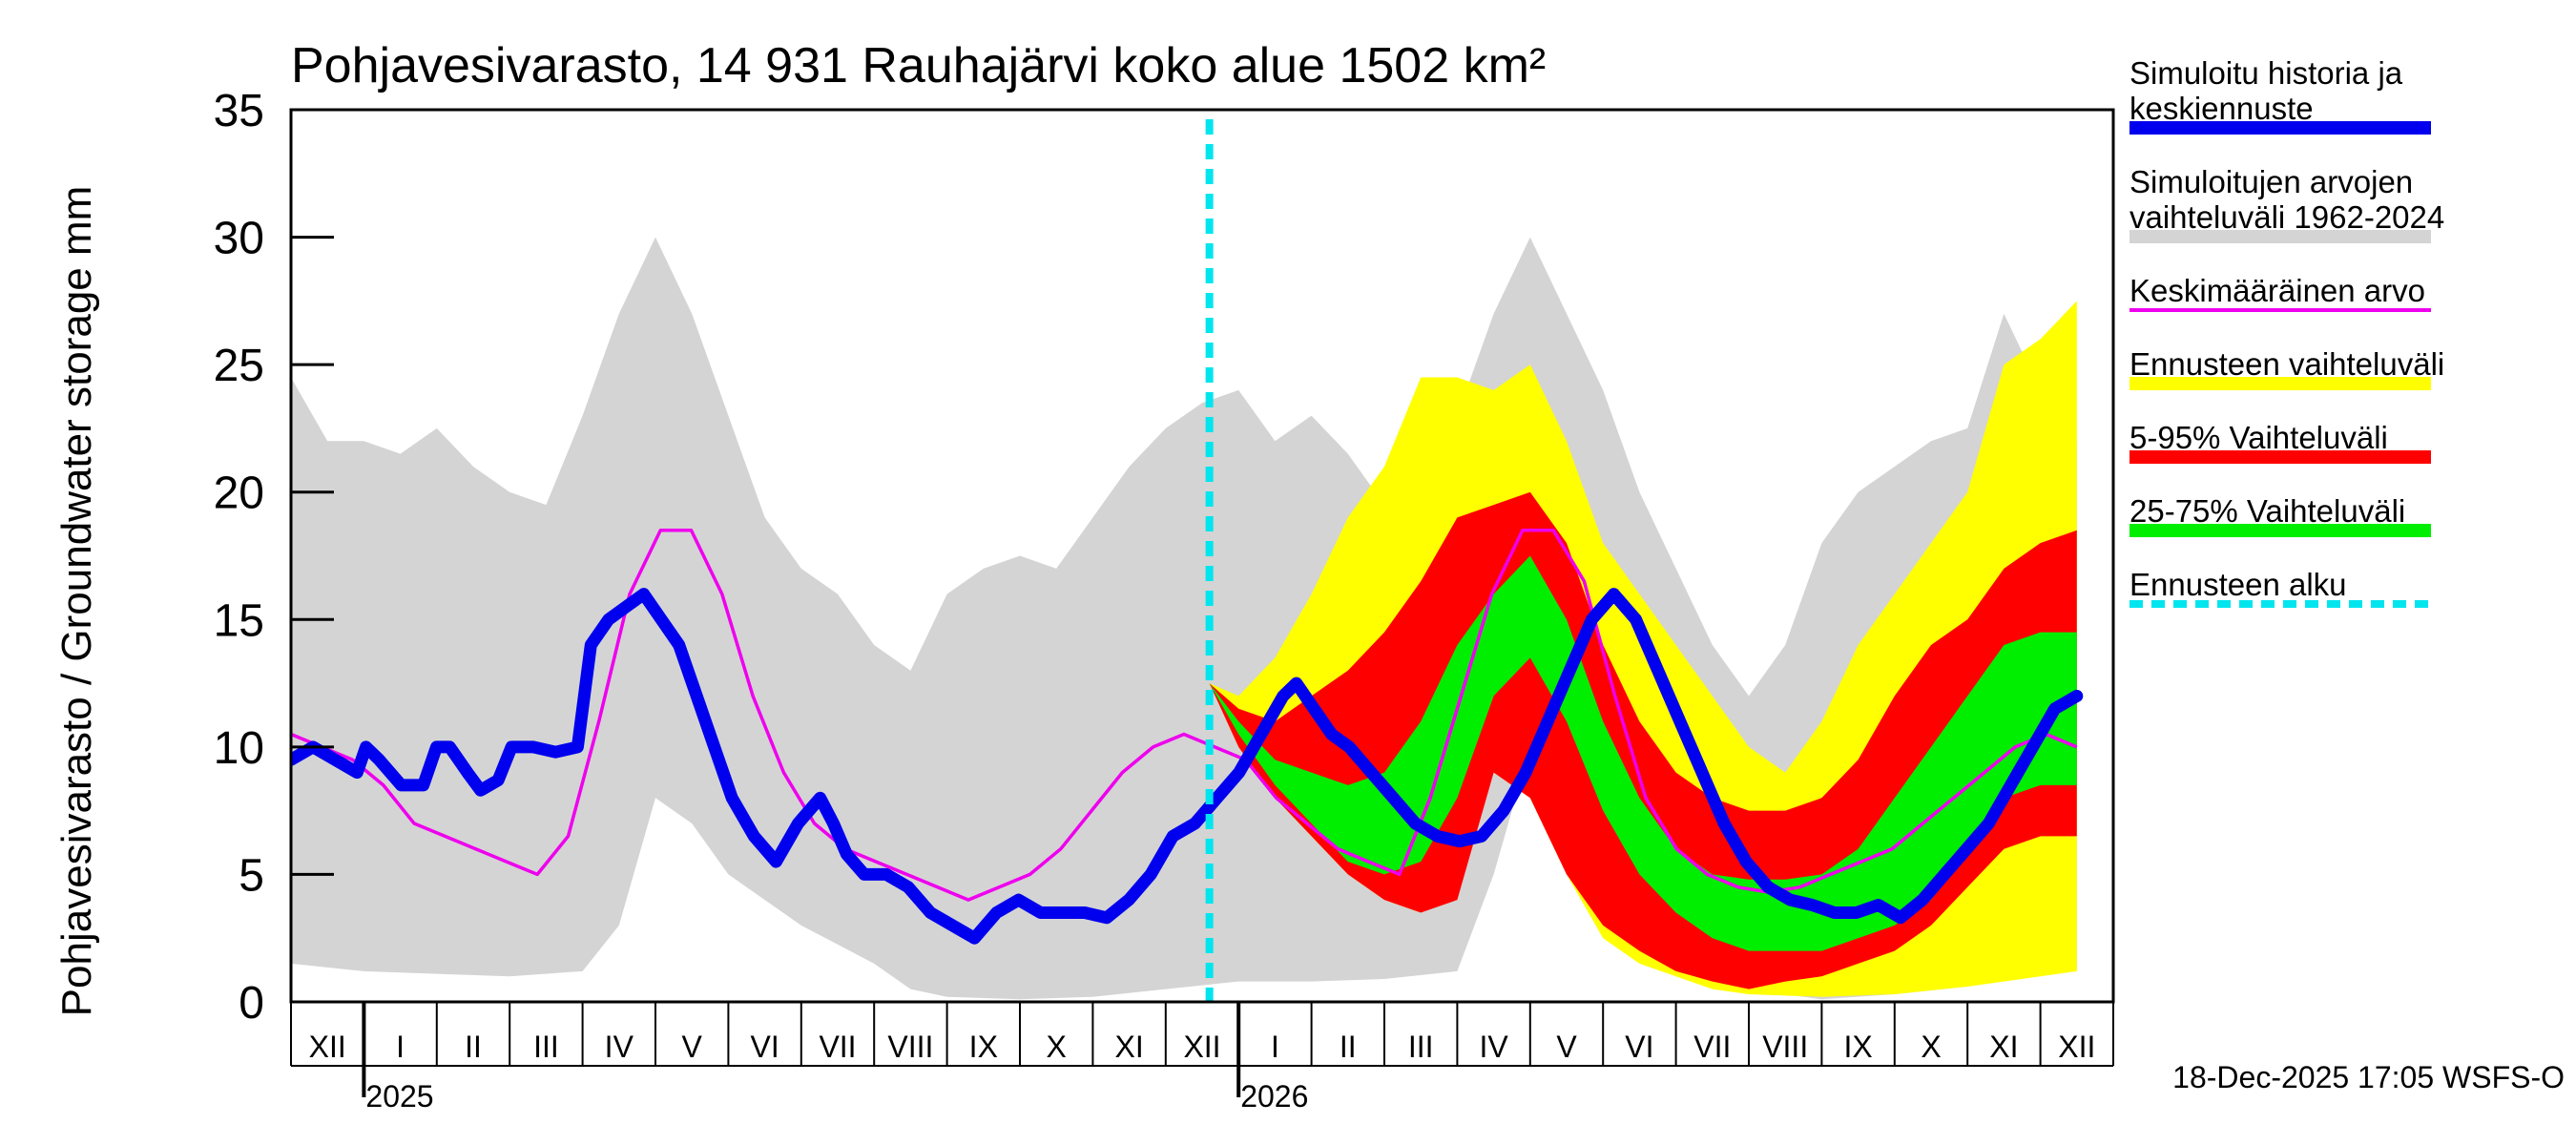 This screenshot has height=1145, width=2576. I want to click on legend-label: Ennusteen vaihteluväli, so click(2286, 364).